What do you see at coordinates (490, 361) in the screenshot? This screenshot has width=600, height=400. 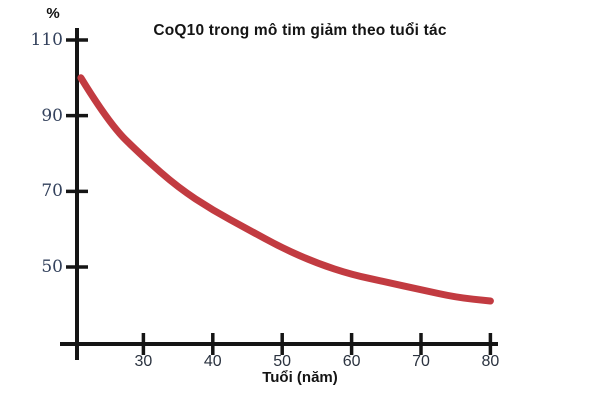 I see `x-tick-label: 80` at bounding box center [490, 361].